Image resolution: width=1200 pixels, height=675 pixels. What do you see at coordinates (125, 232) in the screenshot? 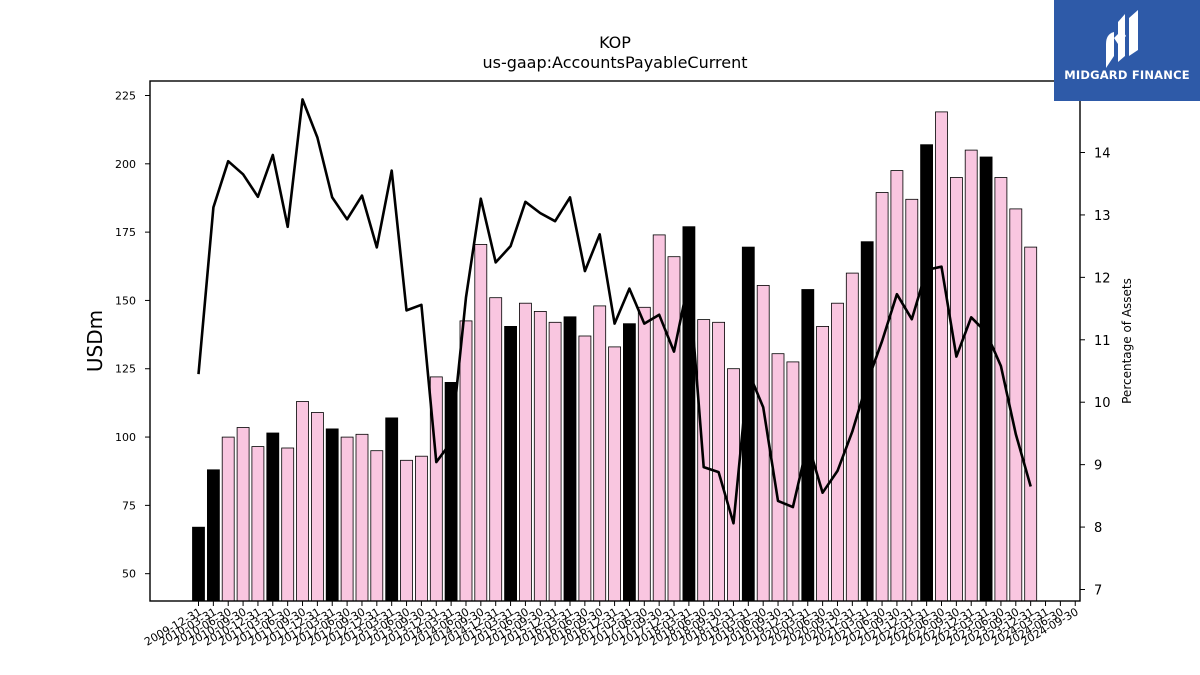
I see `y-tick-label: 175` at bounding box center [125, 232].